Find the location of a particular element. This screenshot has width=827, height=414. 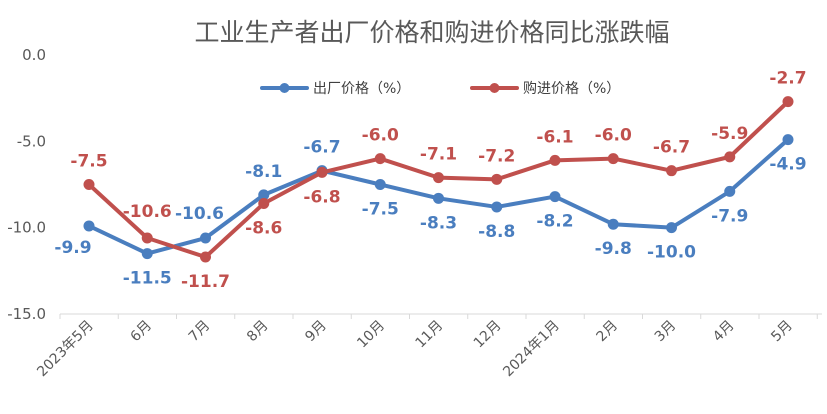

y-tick-label: 0.0 is located at coordinates (34, 55).